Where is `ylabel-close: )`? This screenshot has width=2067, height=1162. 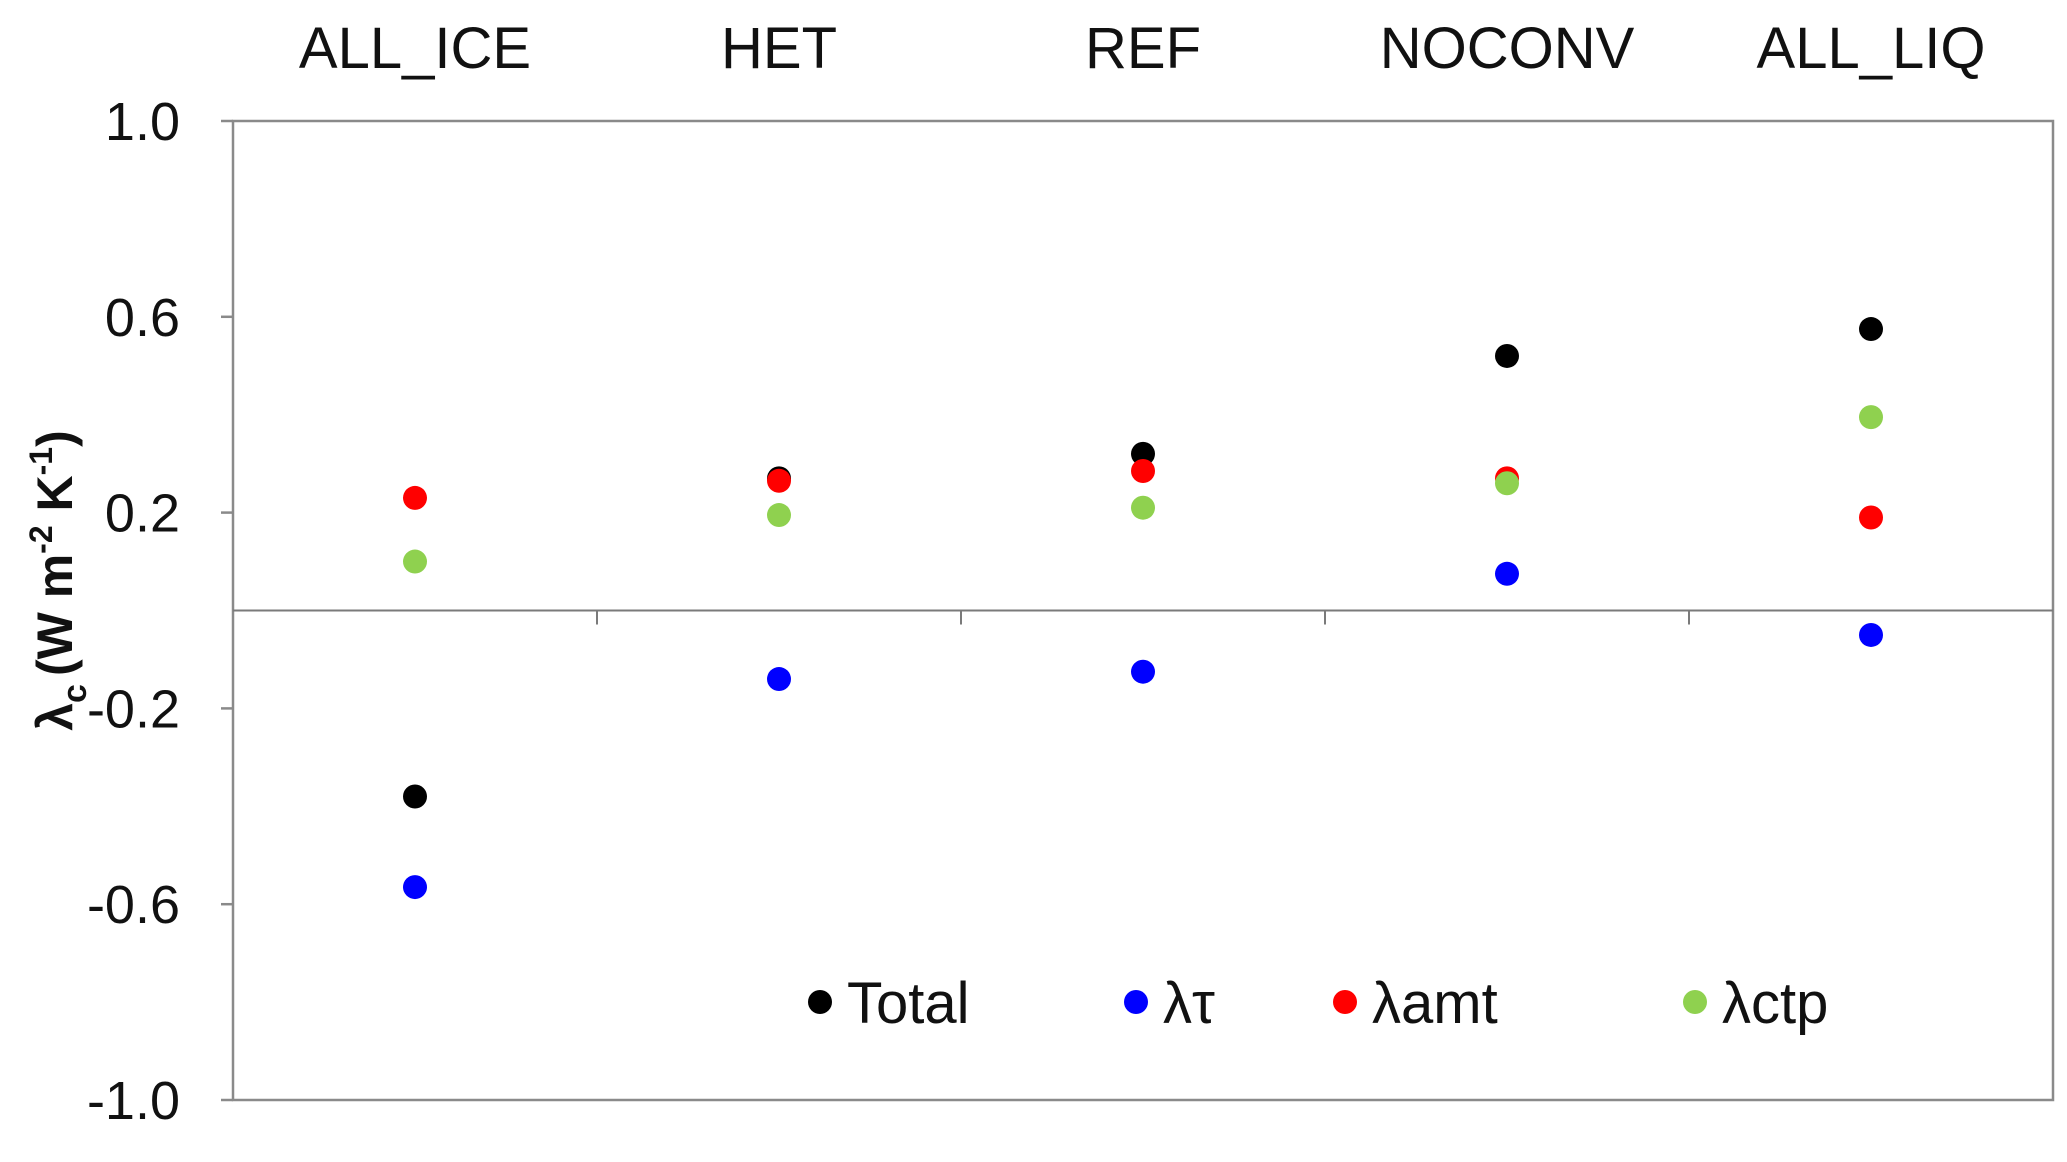 ylabel-close: ) is located at coordinates (55, 438).